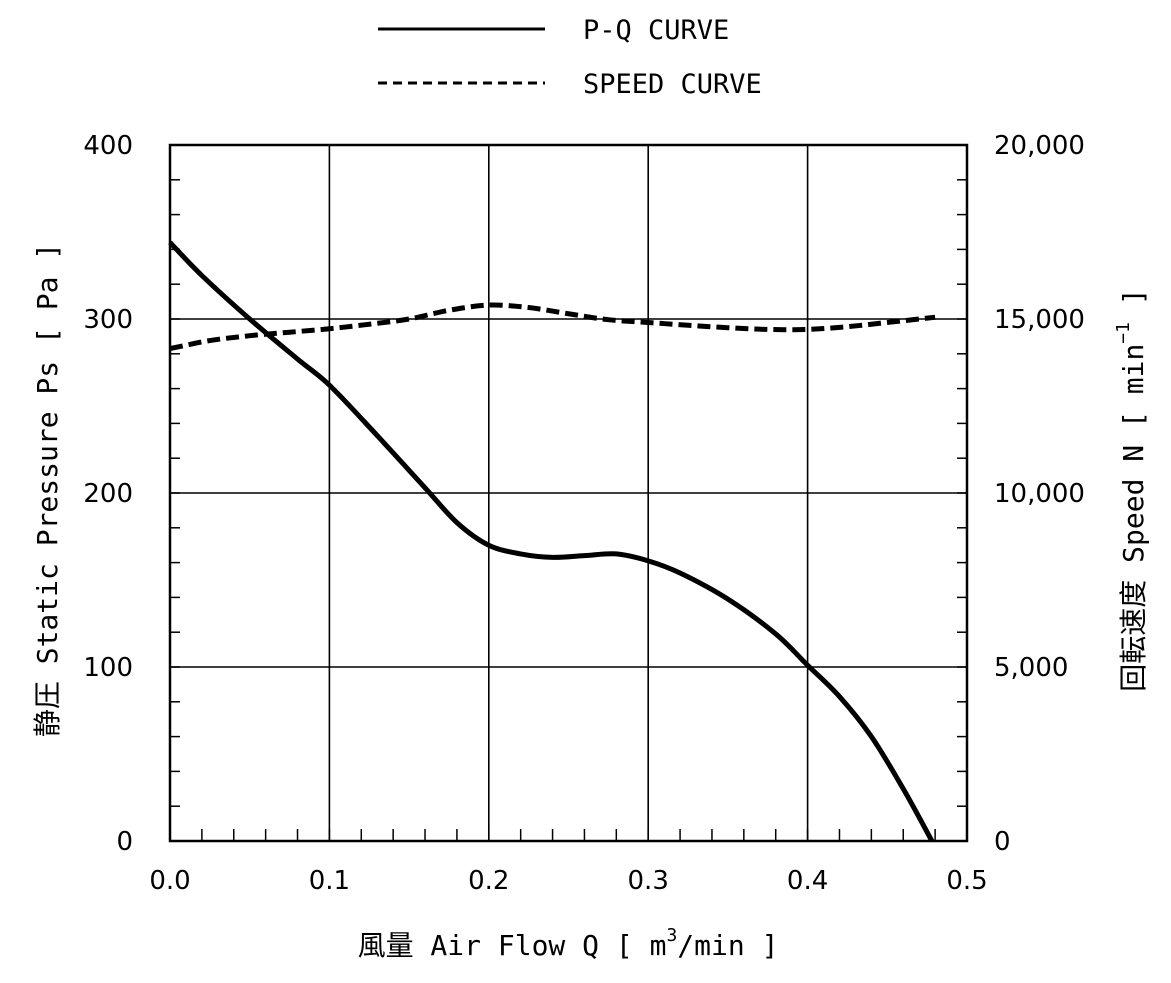 Image resolution: width=1171 pixels, height=983 pixels. What do you see at coordinates (1039, 320) in the screenshot?
I see `y2-tick-label: 15,000` at bounding box center [1039, 320].